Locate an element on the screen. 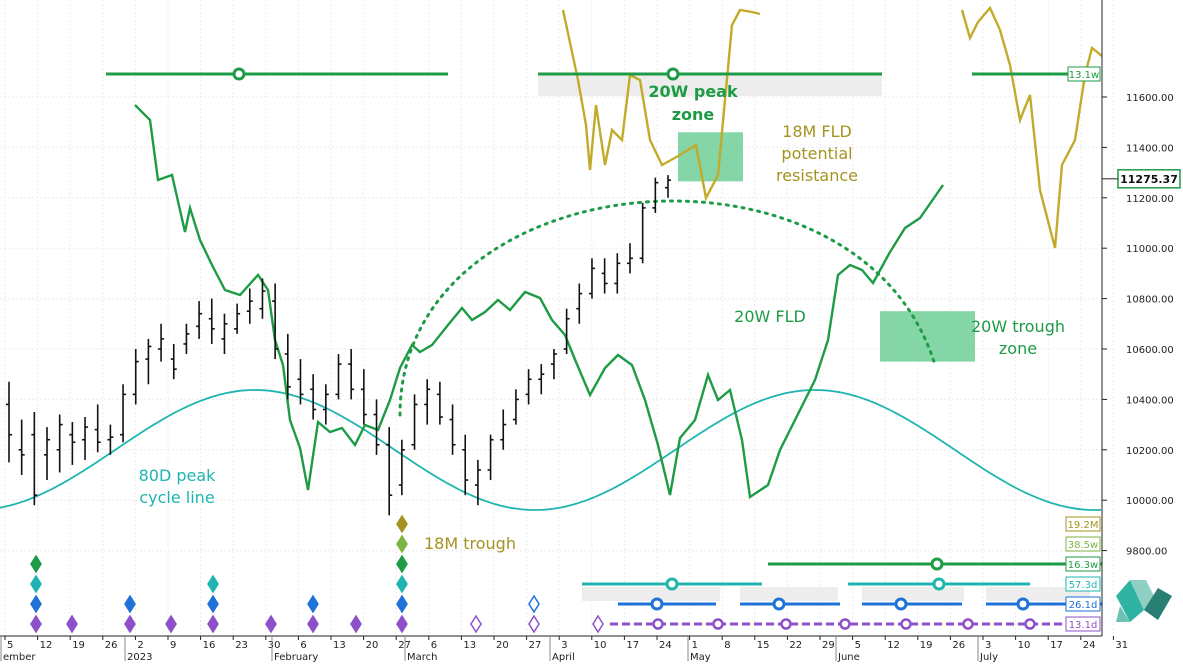  trough-zone is located at coordinates (927, 336).